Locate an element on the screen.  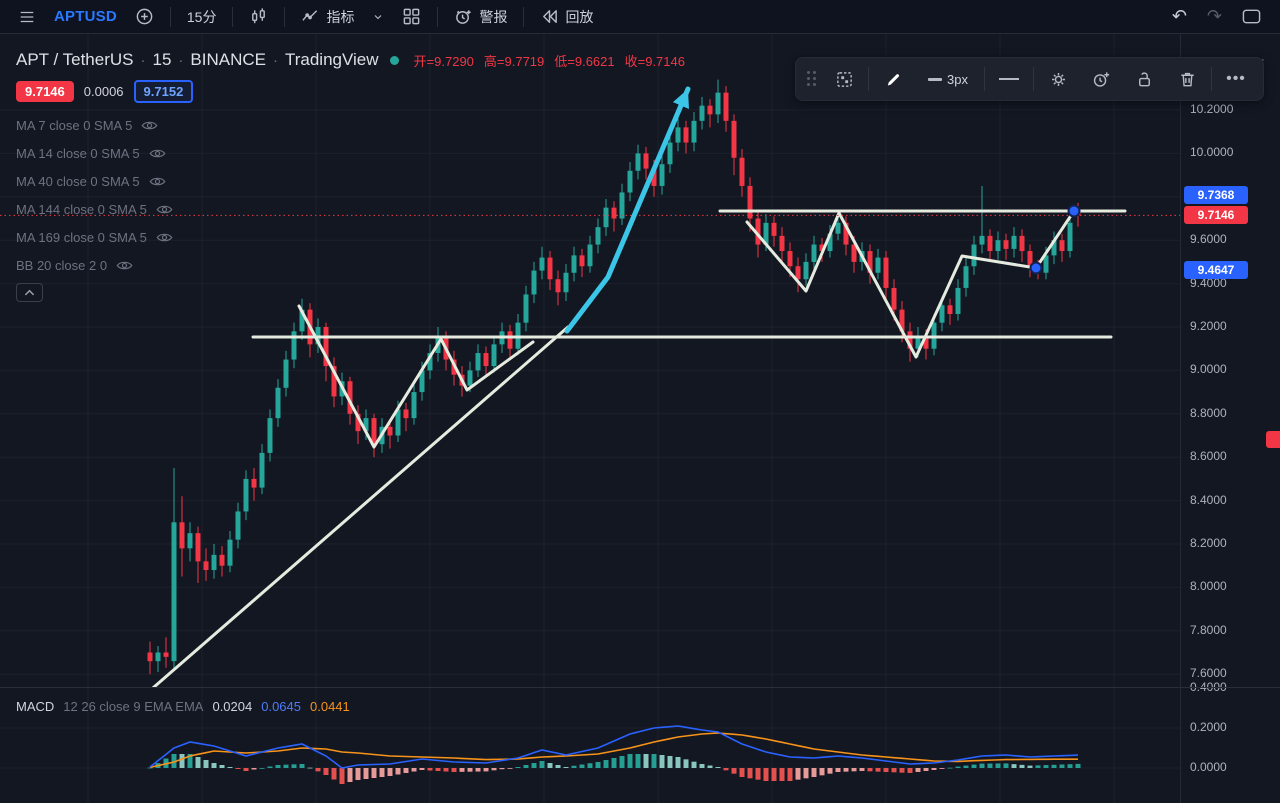
gear-icon is located at coordinates (1058, 79).